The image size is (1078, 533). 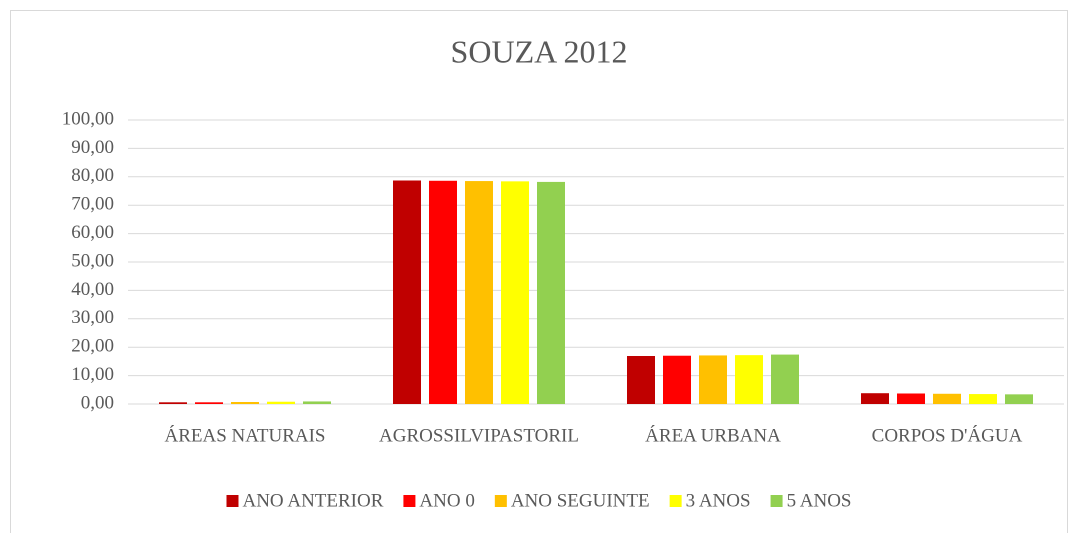 What do you see at coordinates (92, 374) in the screenshot?
I see `y-tick-label: 10,00` at bounding box center [92, 374].